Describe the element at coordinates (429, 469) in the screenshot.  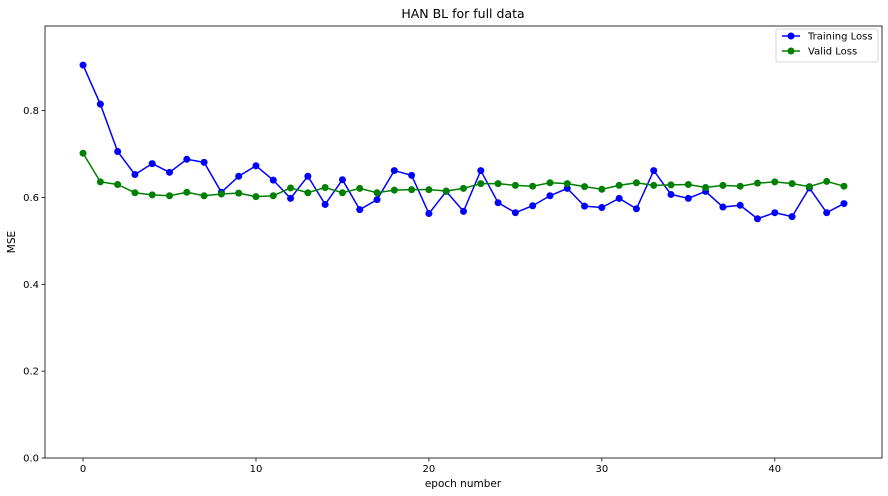
I see `x-tick-label: 20` at that location.